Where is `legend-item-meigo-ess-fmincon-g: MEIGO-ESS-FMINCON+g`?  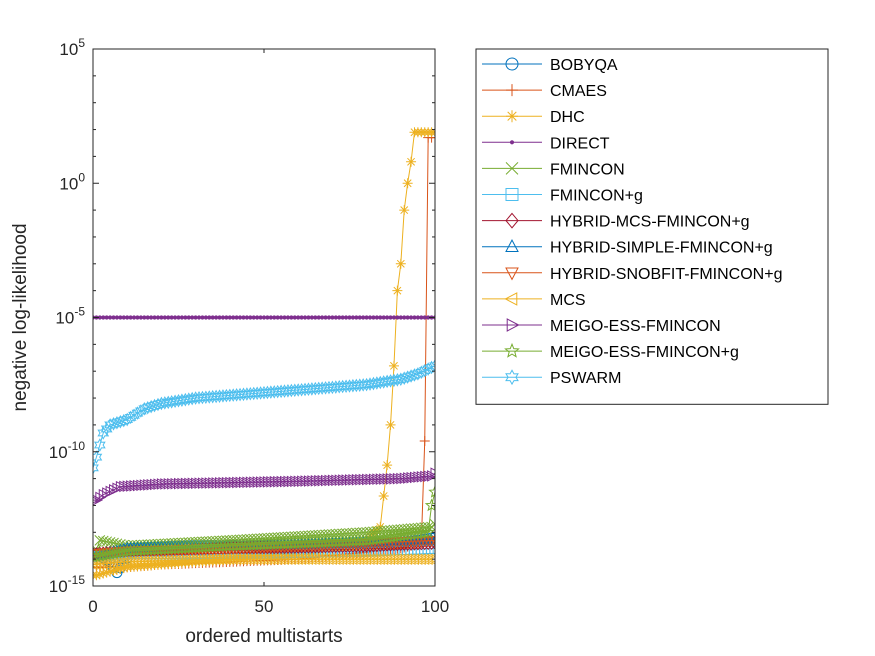
legend-item-meigo-ess-fmincon-g: MEIGO-ESS-FMINCON+g is located at coordinates (610, 351).